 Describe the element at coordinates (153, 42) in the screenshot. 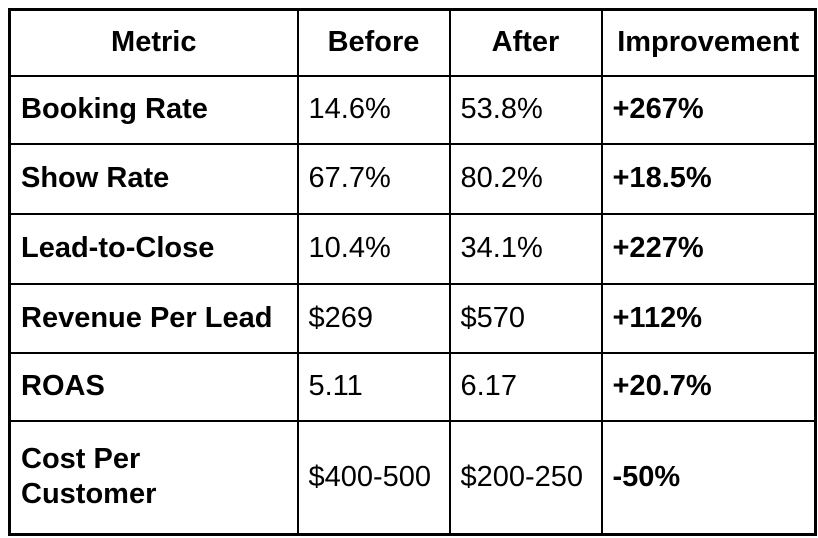

I see `column-header-metric: Metric` at that location.